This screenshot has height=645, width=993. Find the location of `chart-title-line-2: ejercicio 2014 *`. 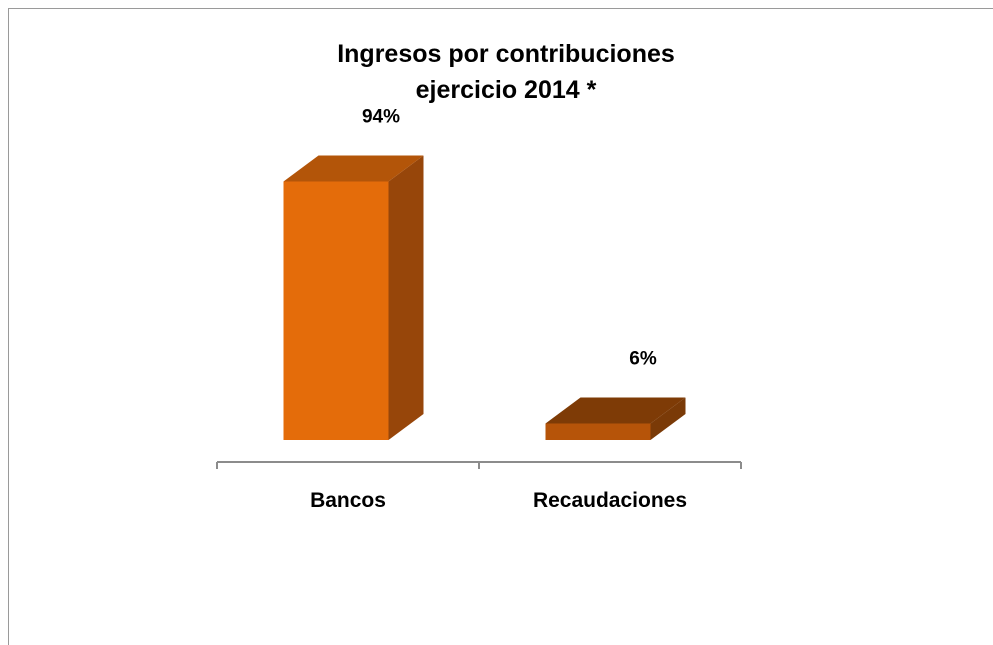

chart-title-line-2: ejercicio 2014 * is located at coordinates (506, 90).